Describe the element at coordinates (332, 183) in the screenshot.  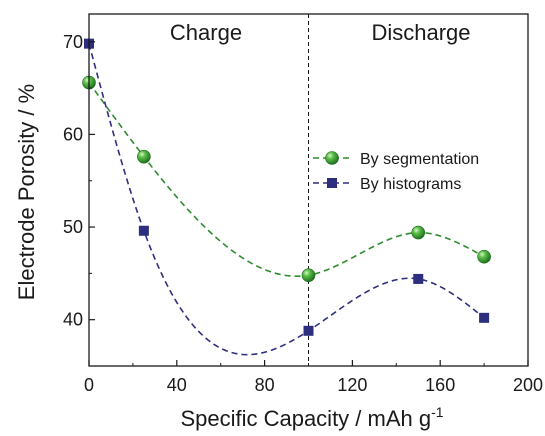
I see `legend-marker-histograms` at that location.